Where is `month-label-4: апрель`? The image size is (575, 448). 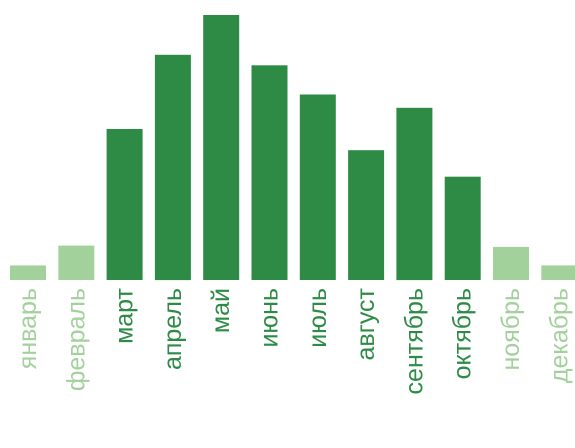 month-label-4: апрель is located at coordinates (173, 329).